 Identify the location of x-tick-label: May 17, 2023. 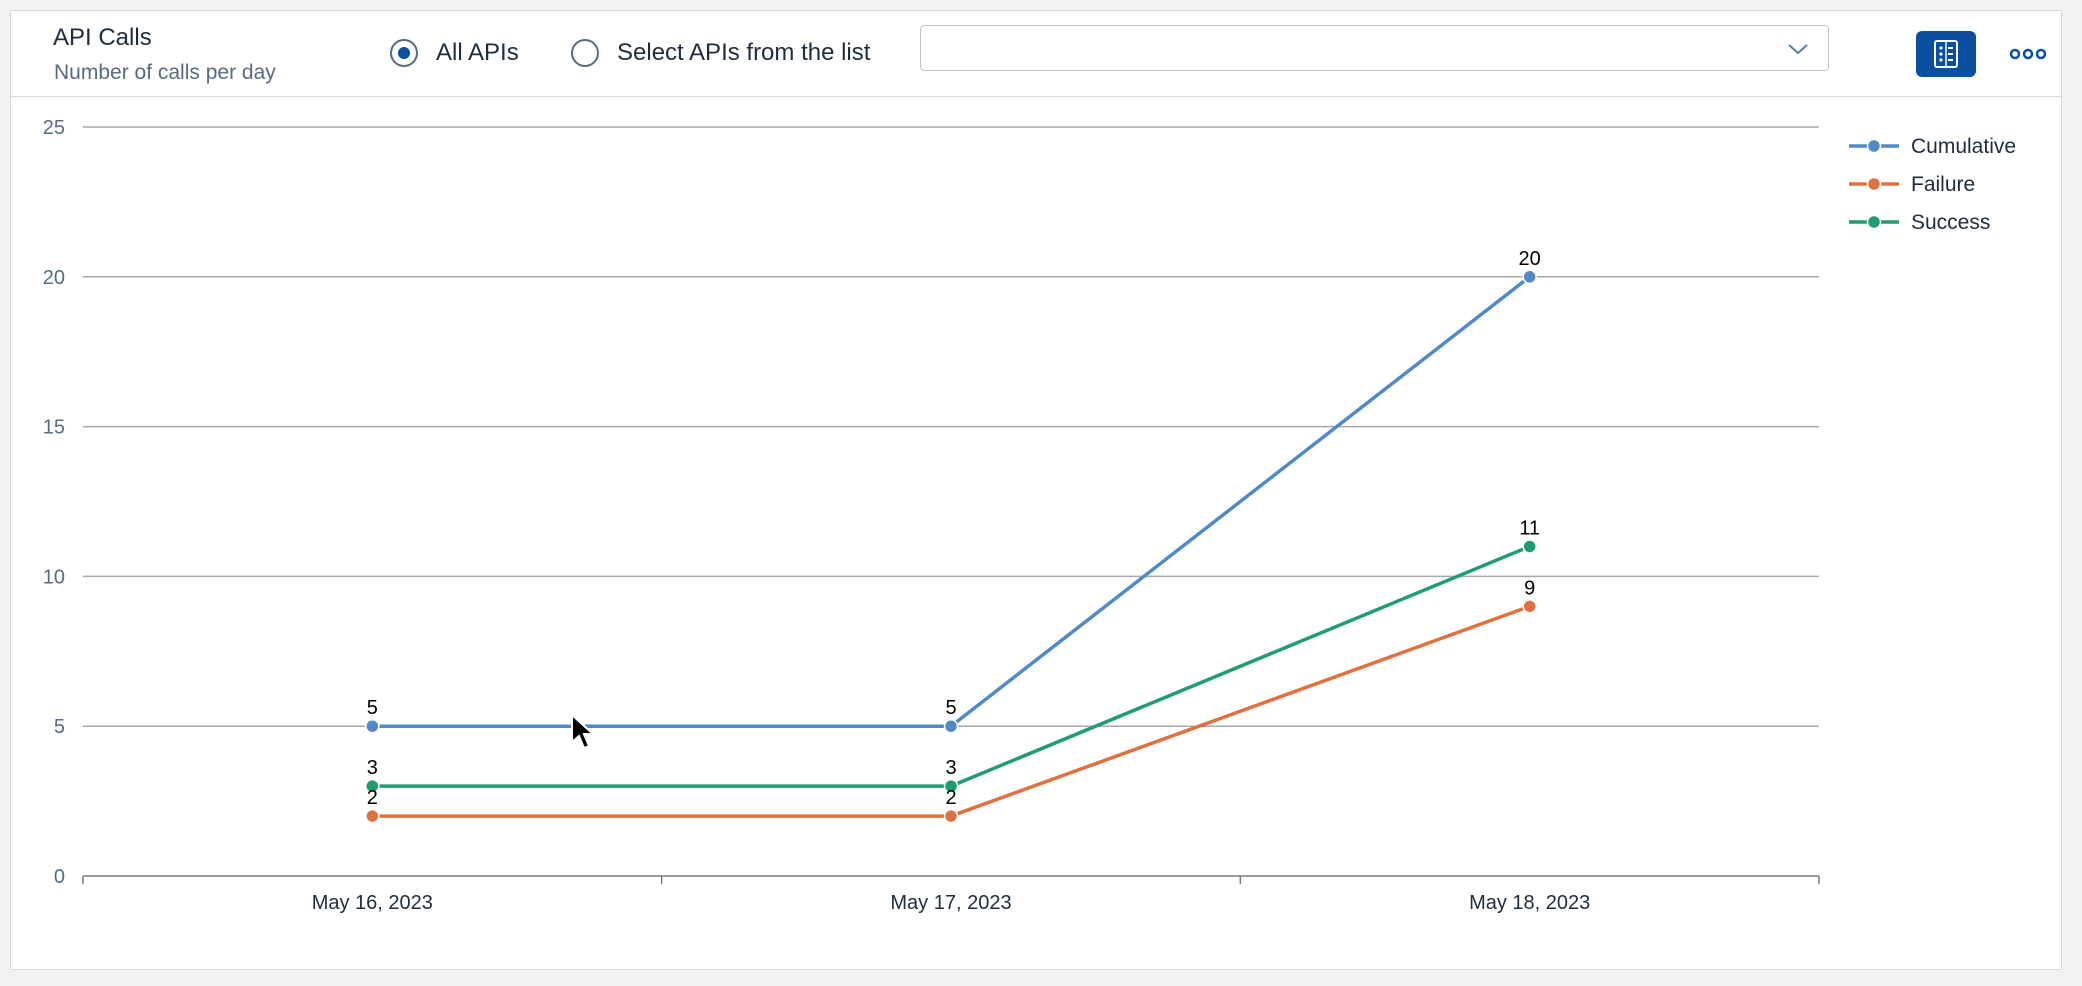
(950, 903).